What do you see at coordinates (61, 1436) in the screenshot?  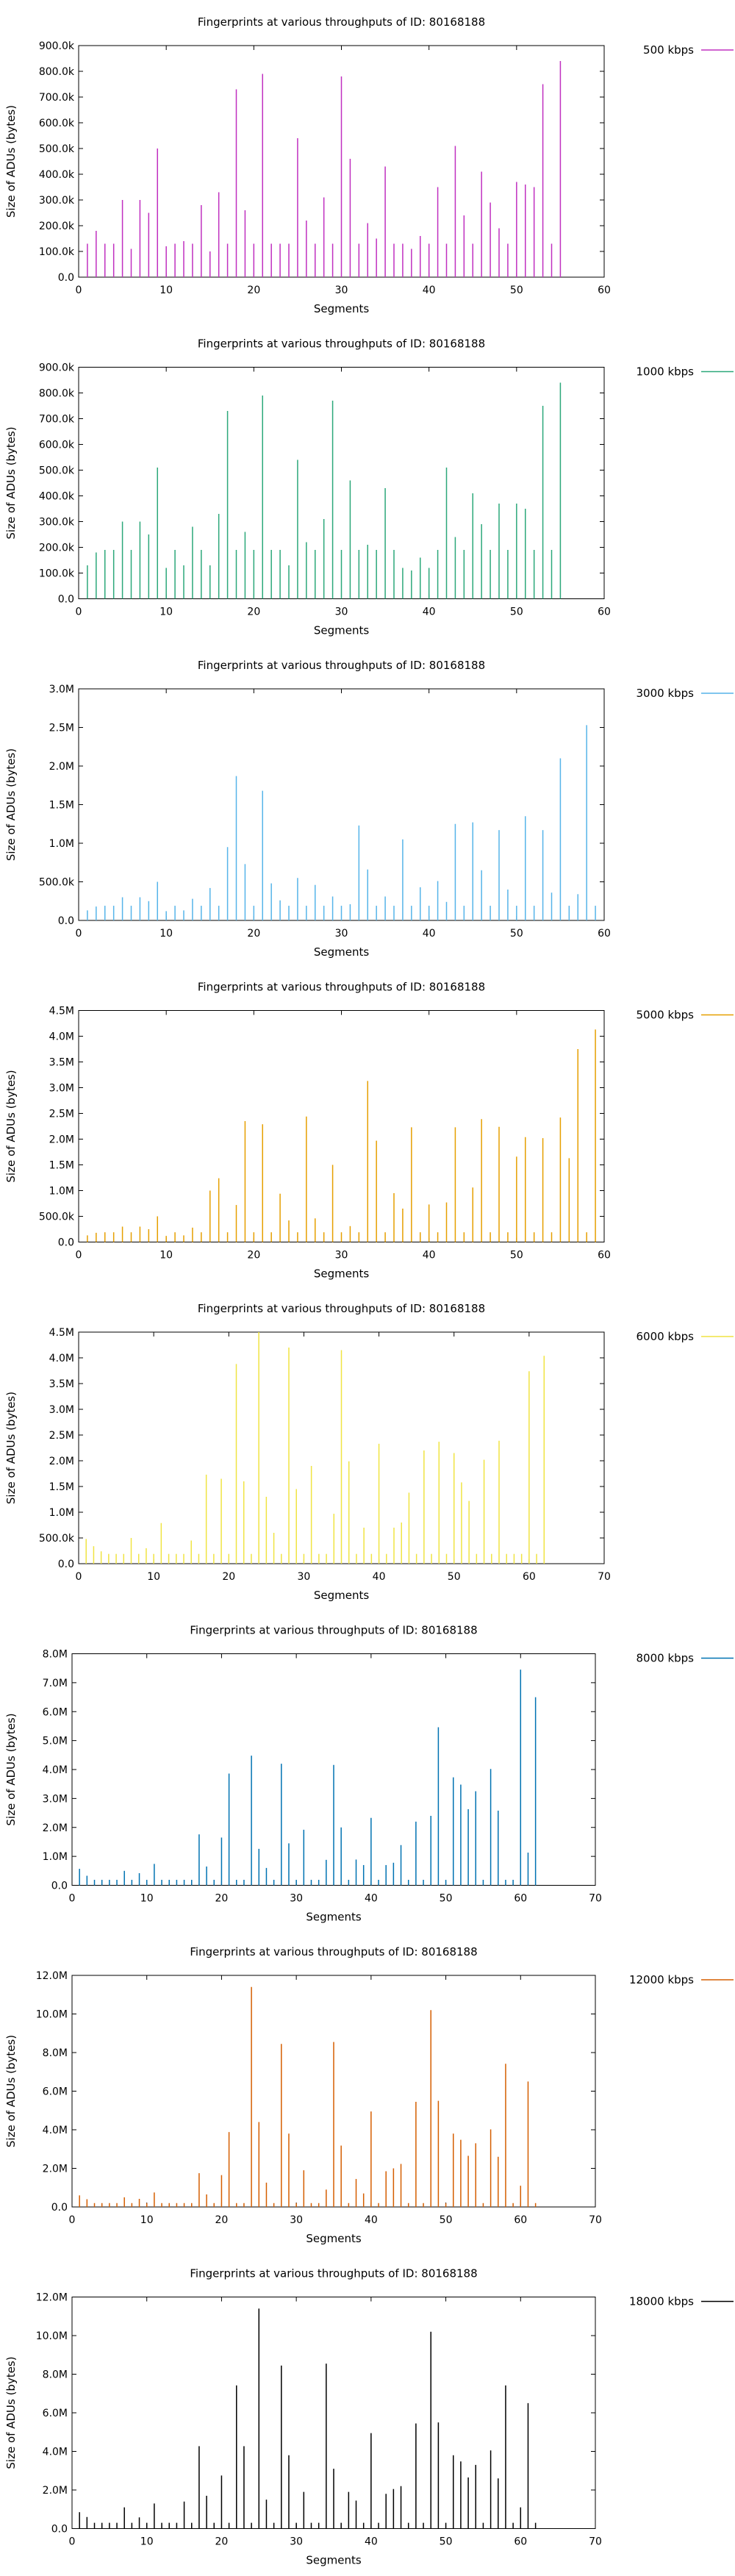 I see `y-tick-label: 2.5M` at bounding box center [61, 1436].